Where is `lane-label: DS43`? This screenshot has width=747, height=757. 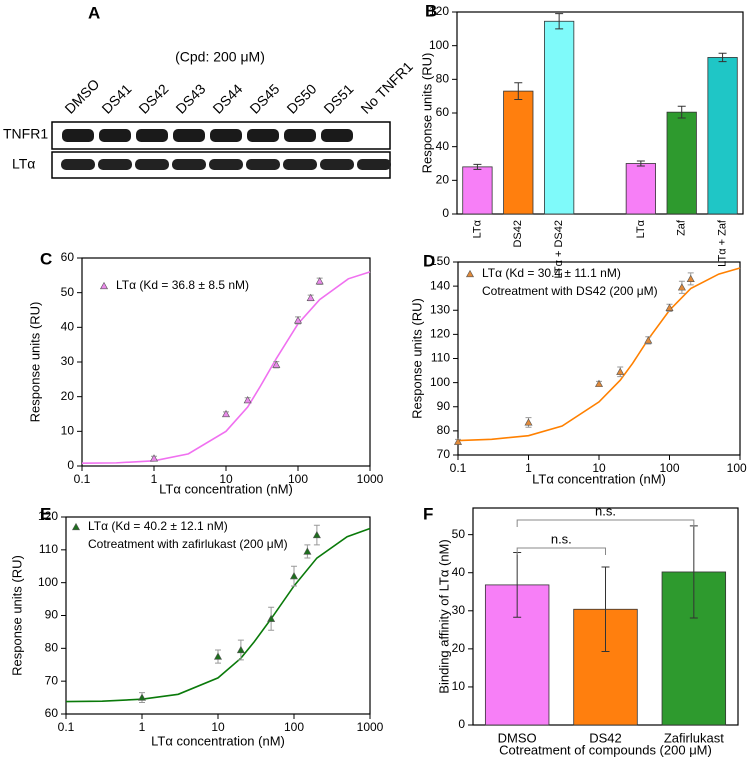 lane-label: DS43 is located at coordinates (190, 99).